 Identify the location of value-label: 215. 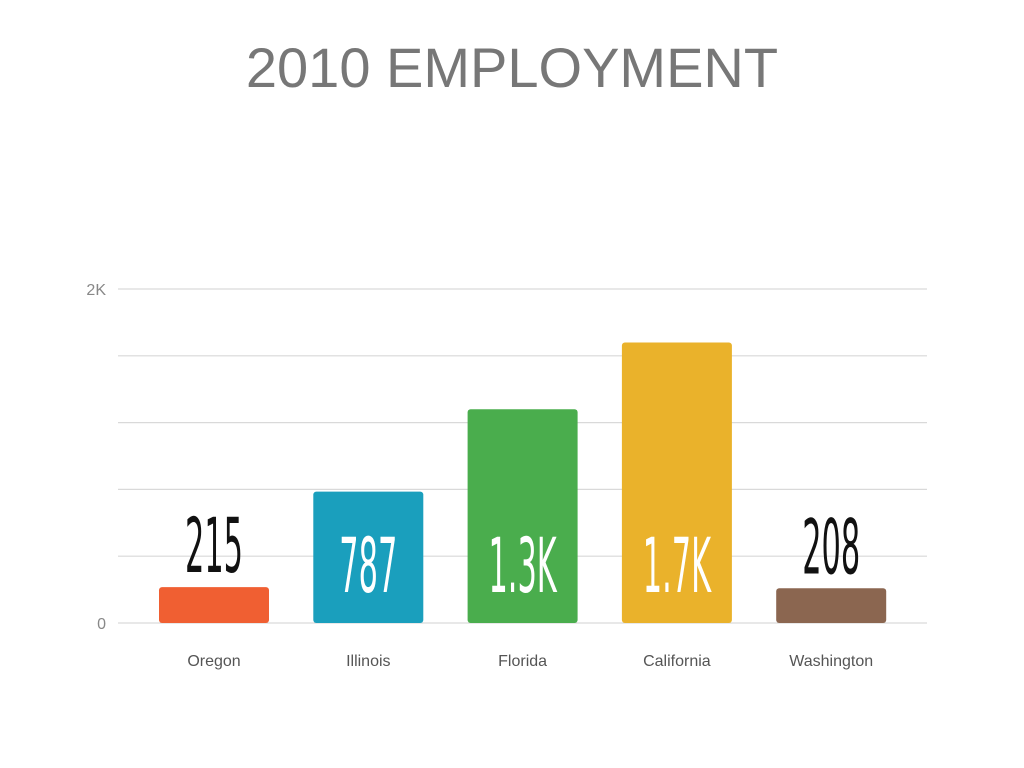
(214, 545).